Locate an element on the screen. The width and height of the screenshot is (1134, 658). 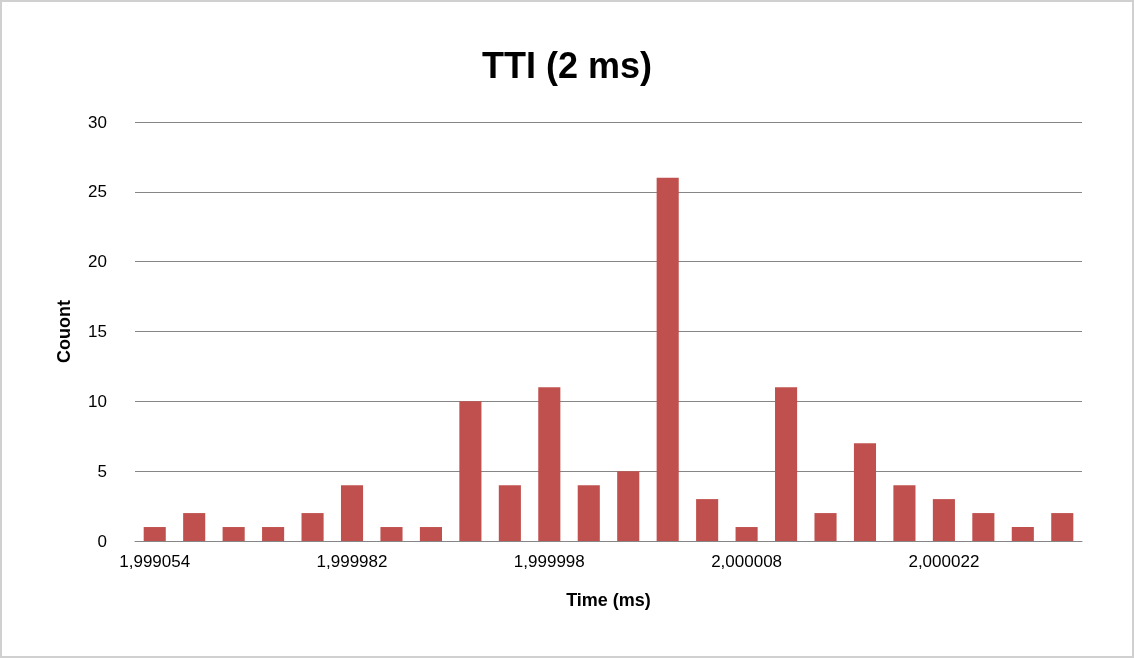
x-tick-label: 2,000008 is located at coordinates (747, 561).